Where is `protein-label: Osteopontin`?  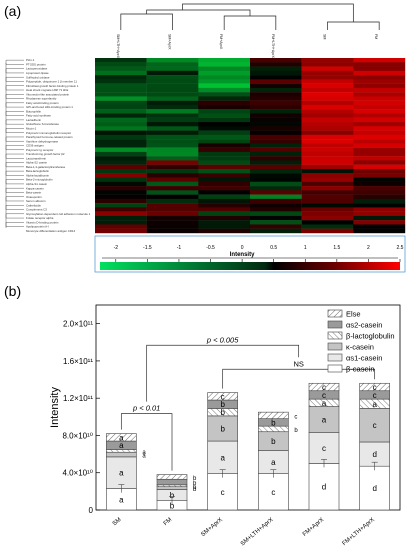
protein-label: Osteopontin is located at coordinates (34, 197).